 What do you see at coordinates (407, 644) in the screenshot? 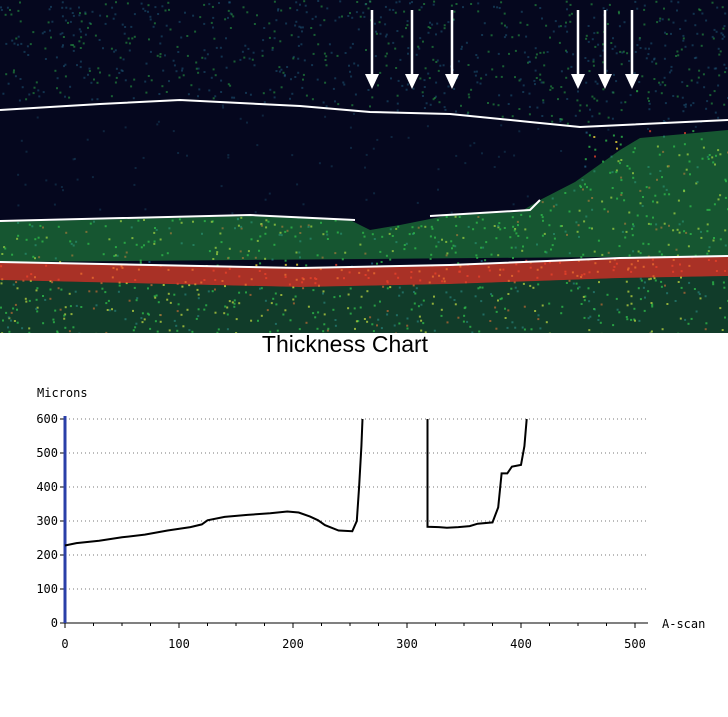
I see `x-tick-label: 300` at bounding box center [407, 644].